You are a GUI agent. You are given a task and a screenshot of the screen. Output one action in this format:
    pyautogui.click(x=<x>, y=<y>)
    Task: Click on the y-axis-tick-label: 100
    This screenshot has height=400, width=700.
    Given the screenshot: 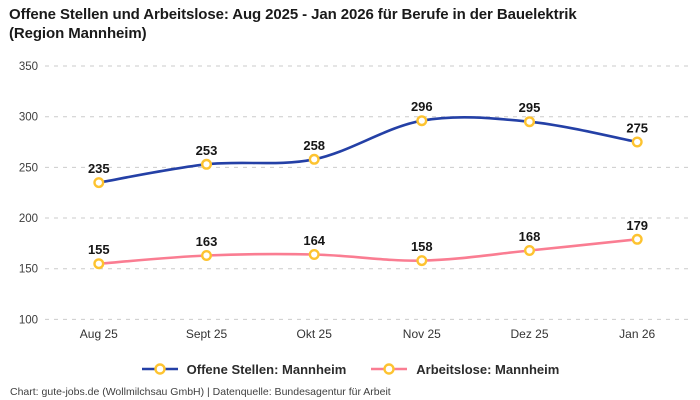 What is the action you would take?
    pyautogui.click(x=28, y=320)
    